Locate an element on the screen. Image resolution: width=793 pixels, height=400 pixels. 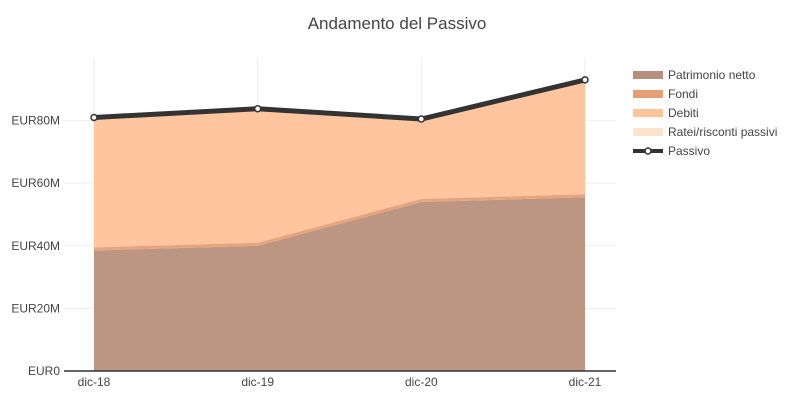
x-tick-label: dic-18 is located at coordinates (94, 382).